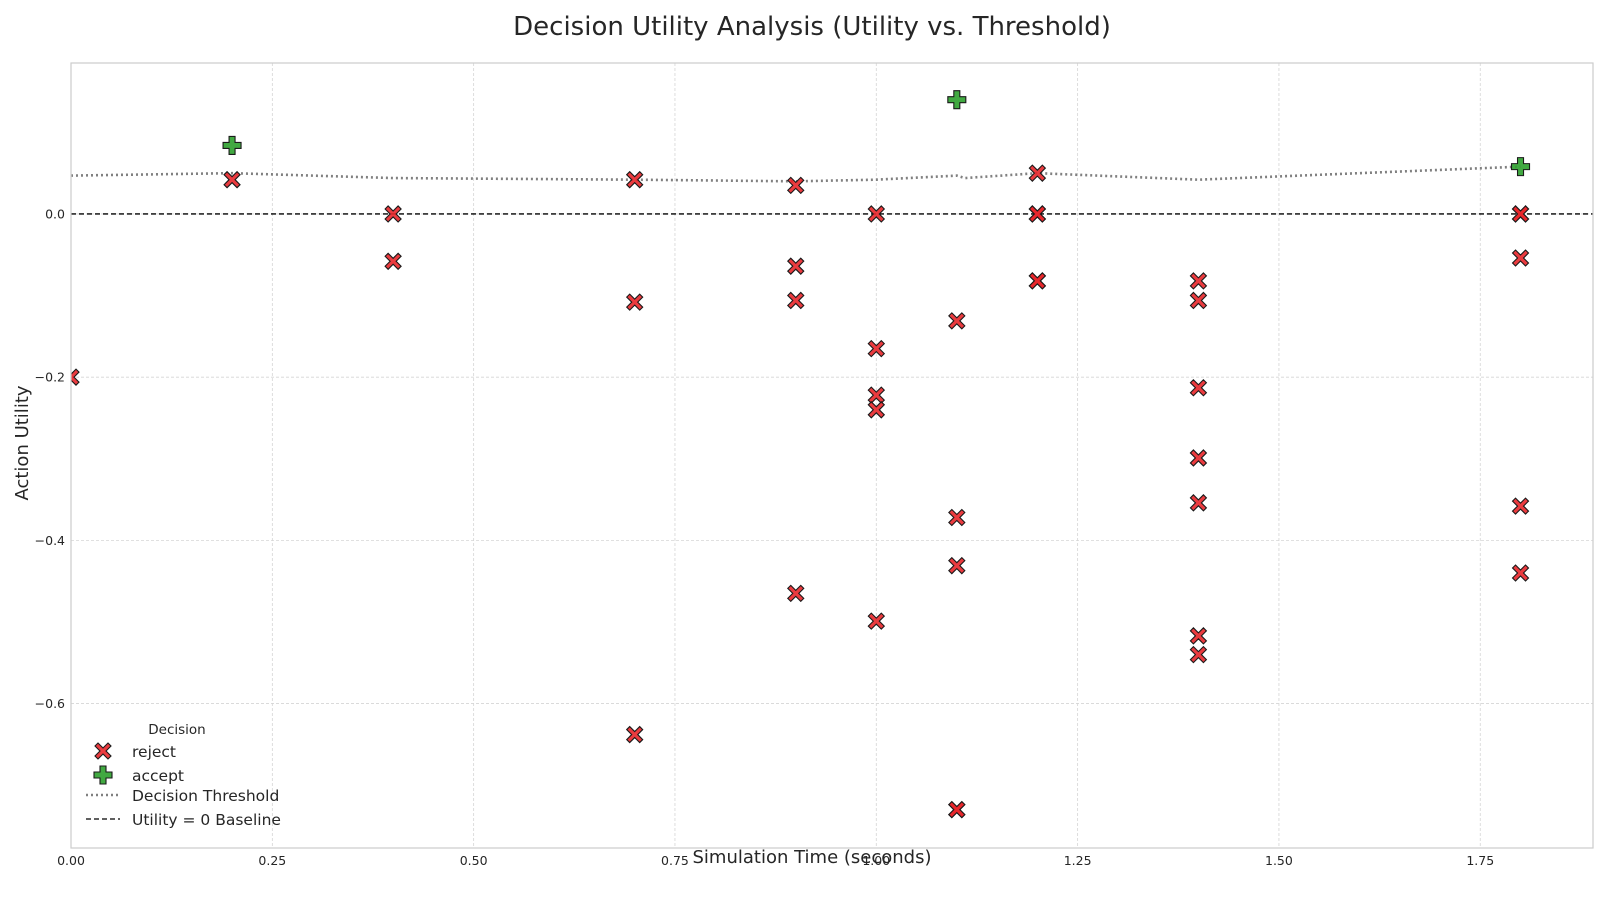 Image resolution: width=1600 pixels, height=904 pixels. Describe the element at coordinates (1480, 860) in the screenshot. I see `x-tick-label: 1.75` at that location.